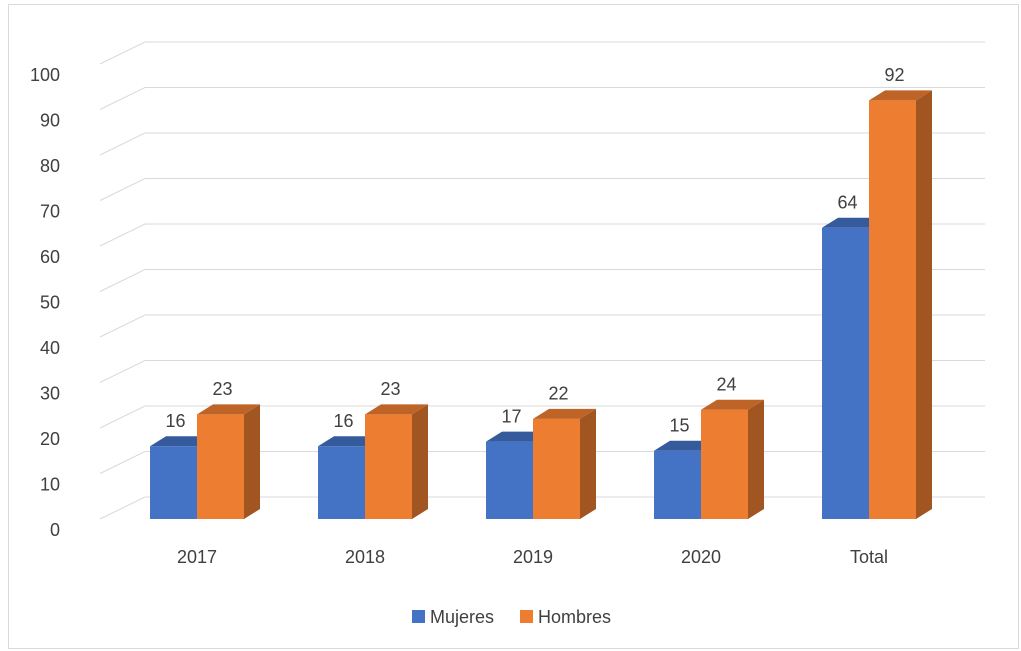  Describe the element at coordinates (45, 75) in the screenshot. I see `y-tick-label: 100` at that location.